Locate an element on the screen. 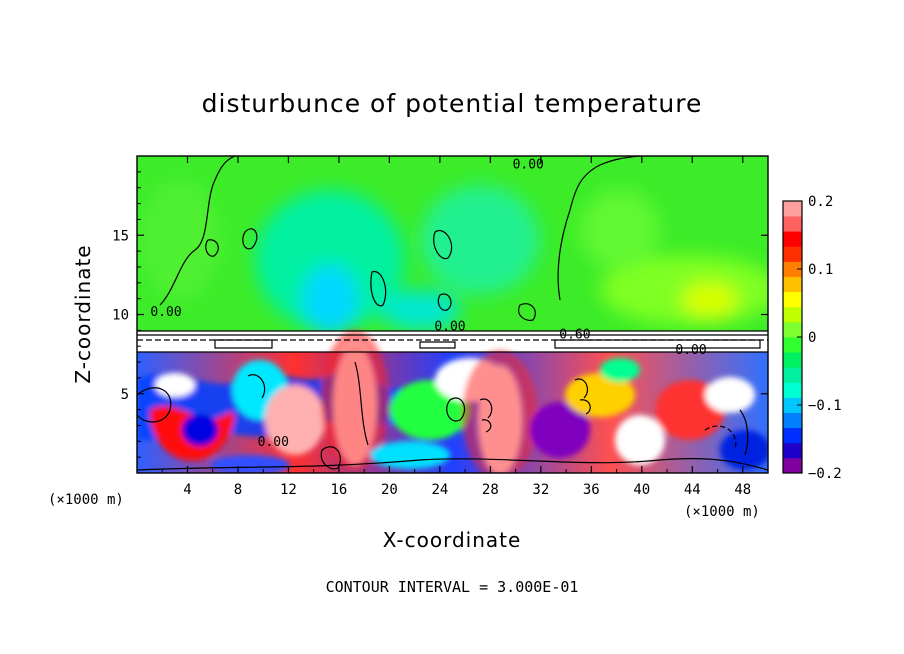 The height and width of the screenshot is (654, 904). x-tick-label-3: 16 is located at coordinates (338, 490).